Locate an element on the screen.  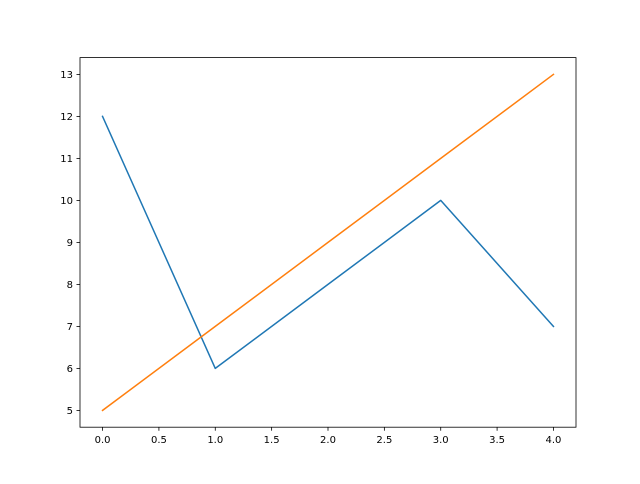
y-tick-label: 12 is located at coordinates (66, 117).